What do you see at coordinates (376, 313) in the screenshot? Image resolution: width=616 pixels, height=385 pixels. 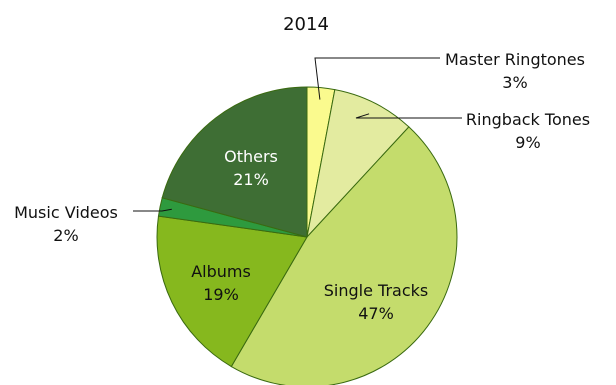 I see `slice-value-single-tracks: 47%` at bounding box center [376, 313].